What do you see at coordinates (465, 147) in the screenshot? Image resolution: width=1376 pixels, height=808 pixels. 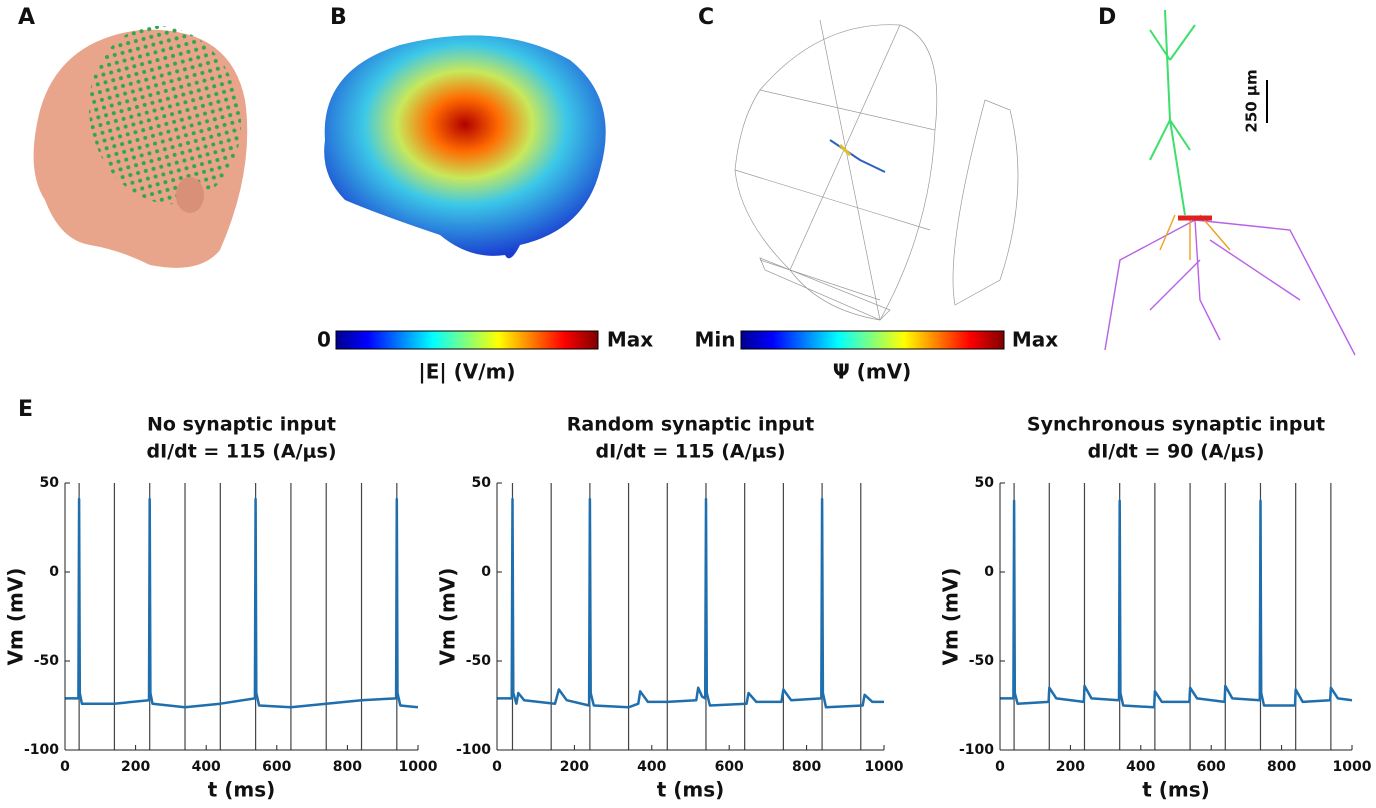 I see `brain-model` at bounding box center [465, 147].